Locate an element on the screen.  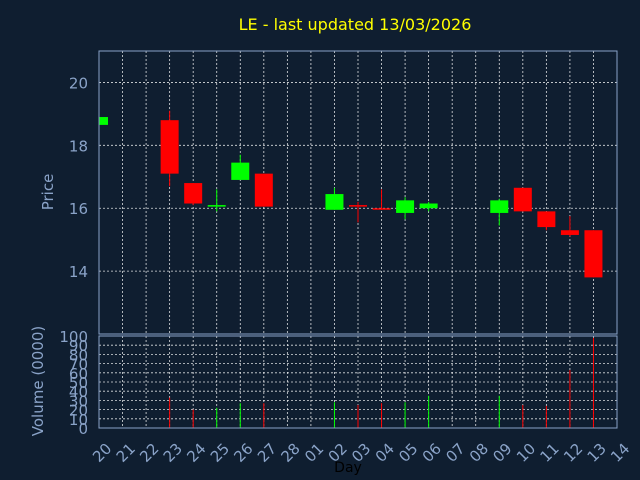
volume-tick-label: 20 is located at coordinates (78, 411).